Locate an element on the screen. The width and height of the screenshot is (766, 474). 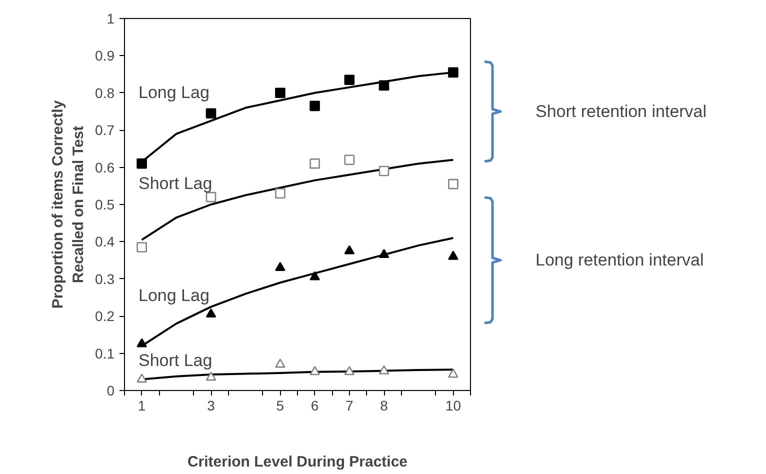
x-tick-label: 1 is located at coordinates (142, 406).